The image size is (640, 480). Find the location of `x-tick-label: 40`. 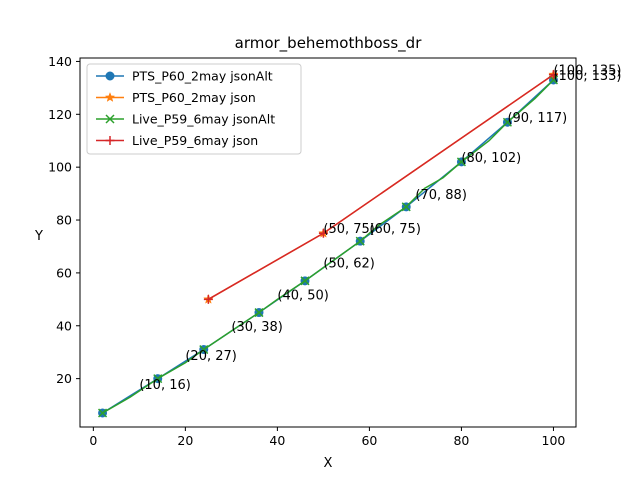

x-tick-label: 40 is located at coordinates (277, 440).